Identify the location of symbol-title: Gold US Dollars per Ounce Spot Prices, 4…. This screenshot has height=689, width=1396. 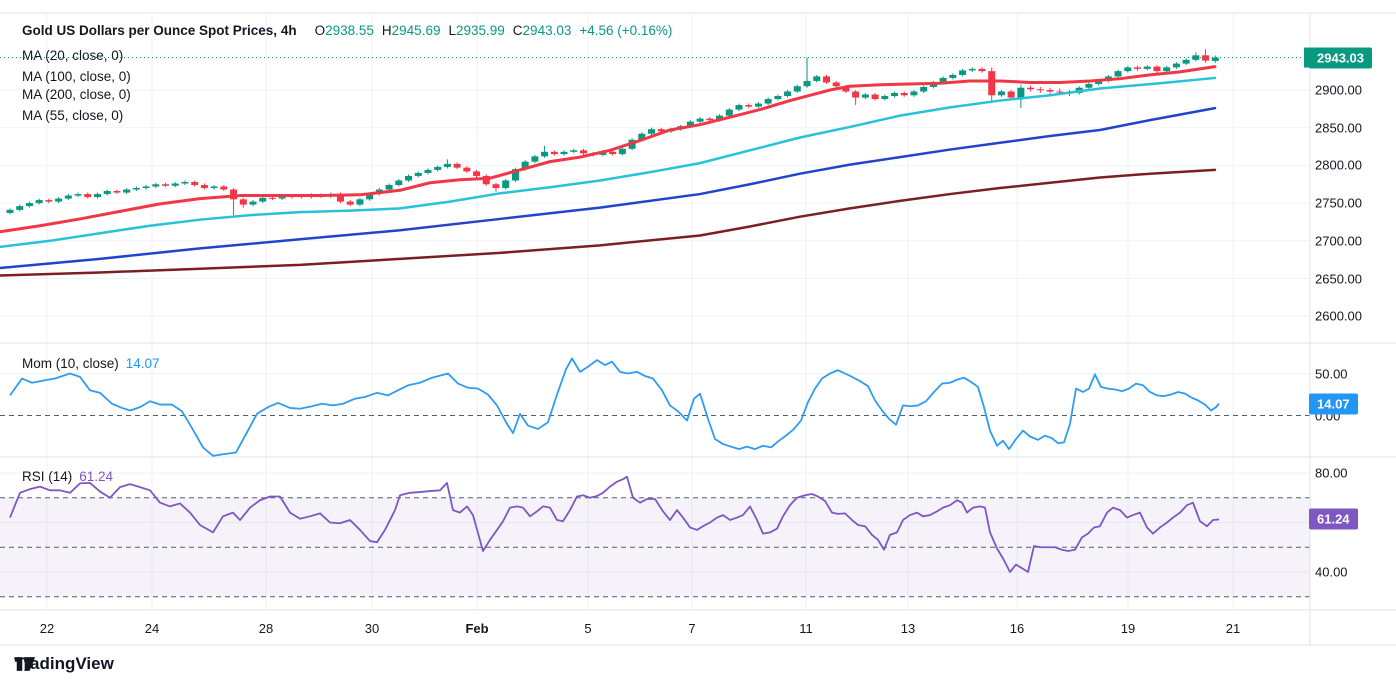
(159, 30).